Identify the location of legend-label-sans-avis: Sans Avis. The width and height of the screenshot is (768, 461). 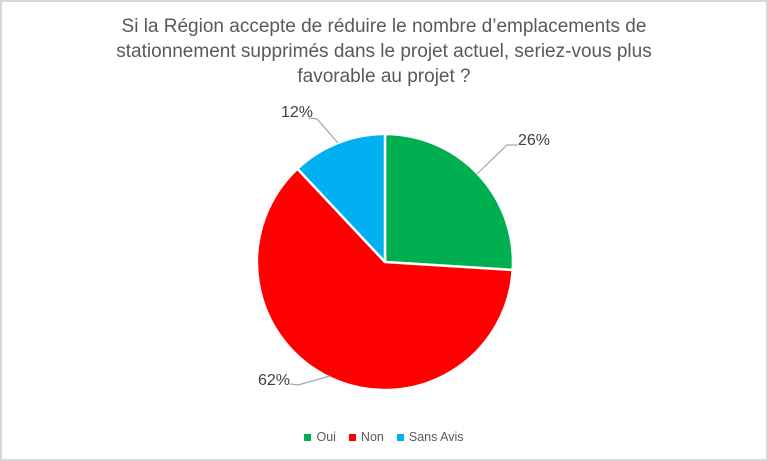
(436, 437).